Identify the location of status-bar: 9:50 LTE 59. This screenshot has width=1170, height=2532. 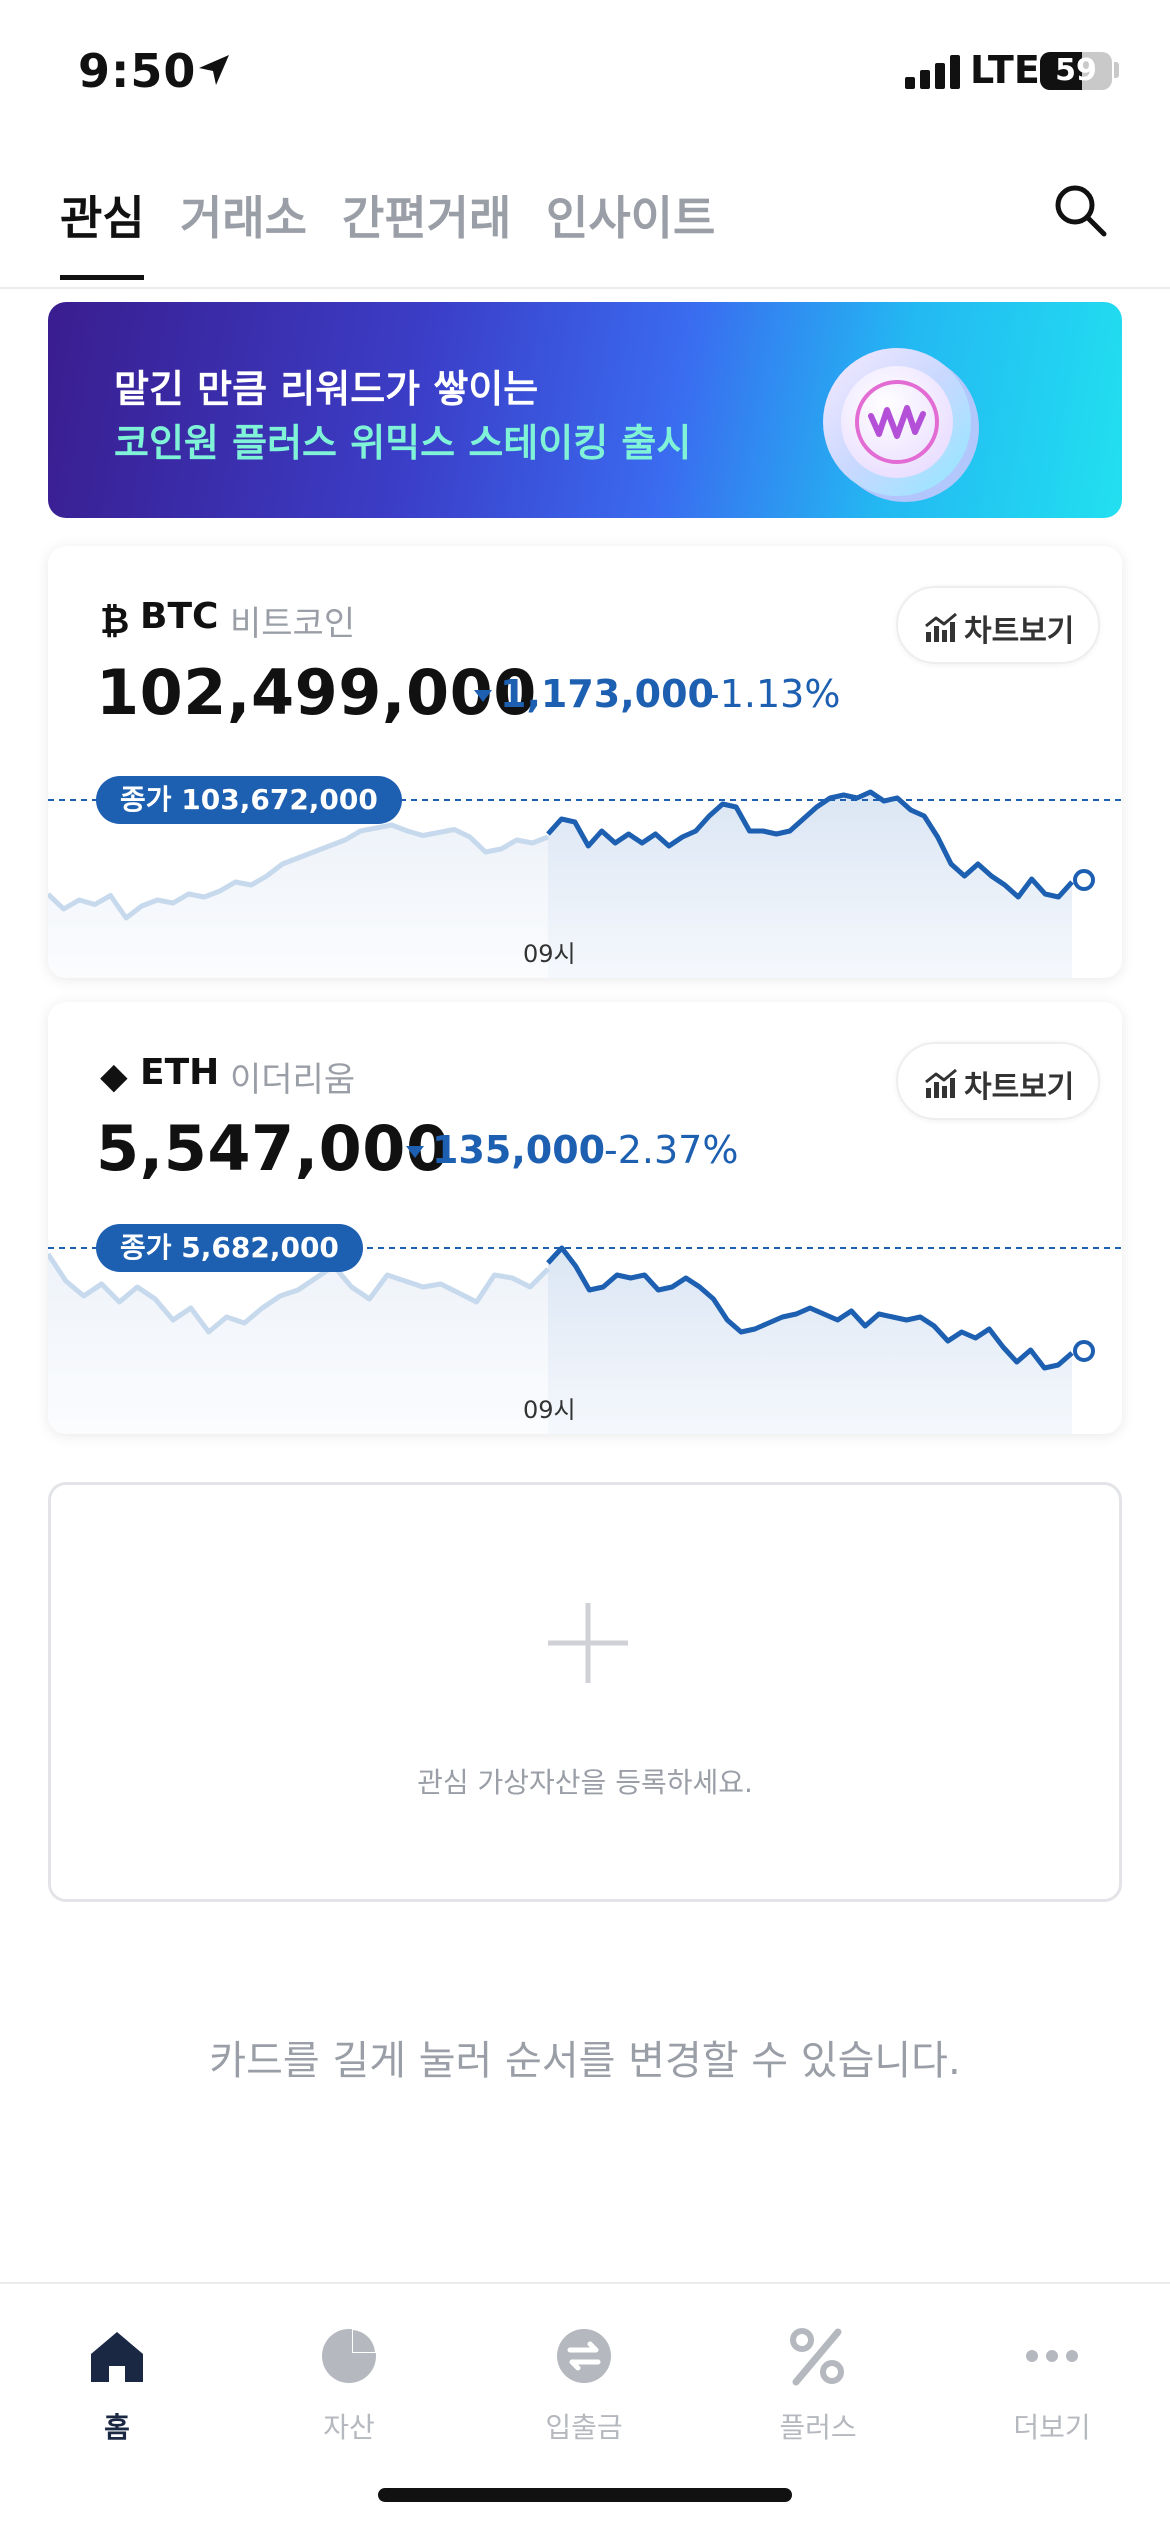
(585, 75).